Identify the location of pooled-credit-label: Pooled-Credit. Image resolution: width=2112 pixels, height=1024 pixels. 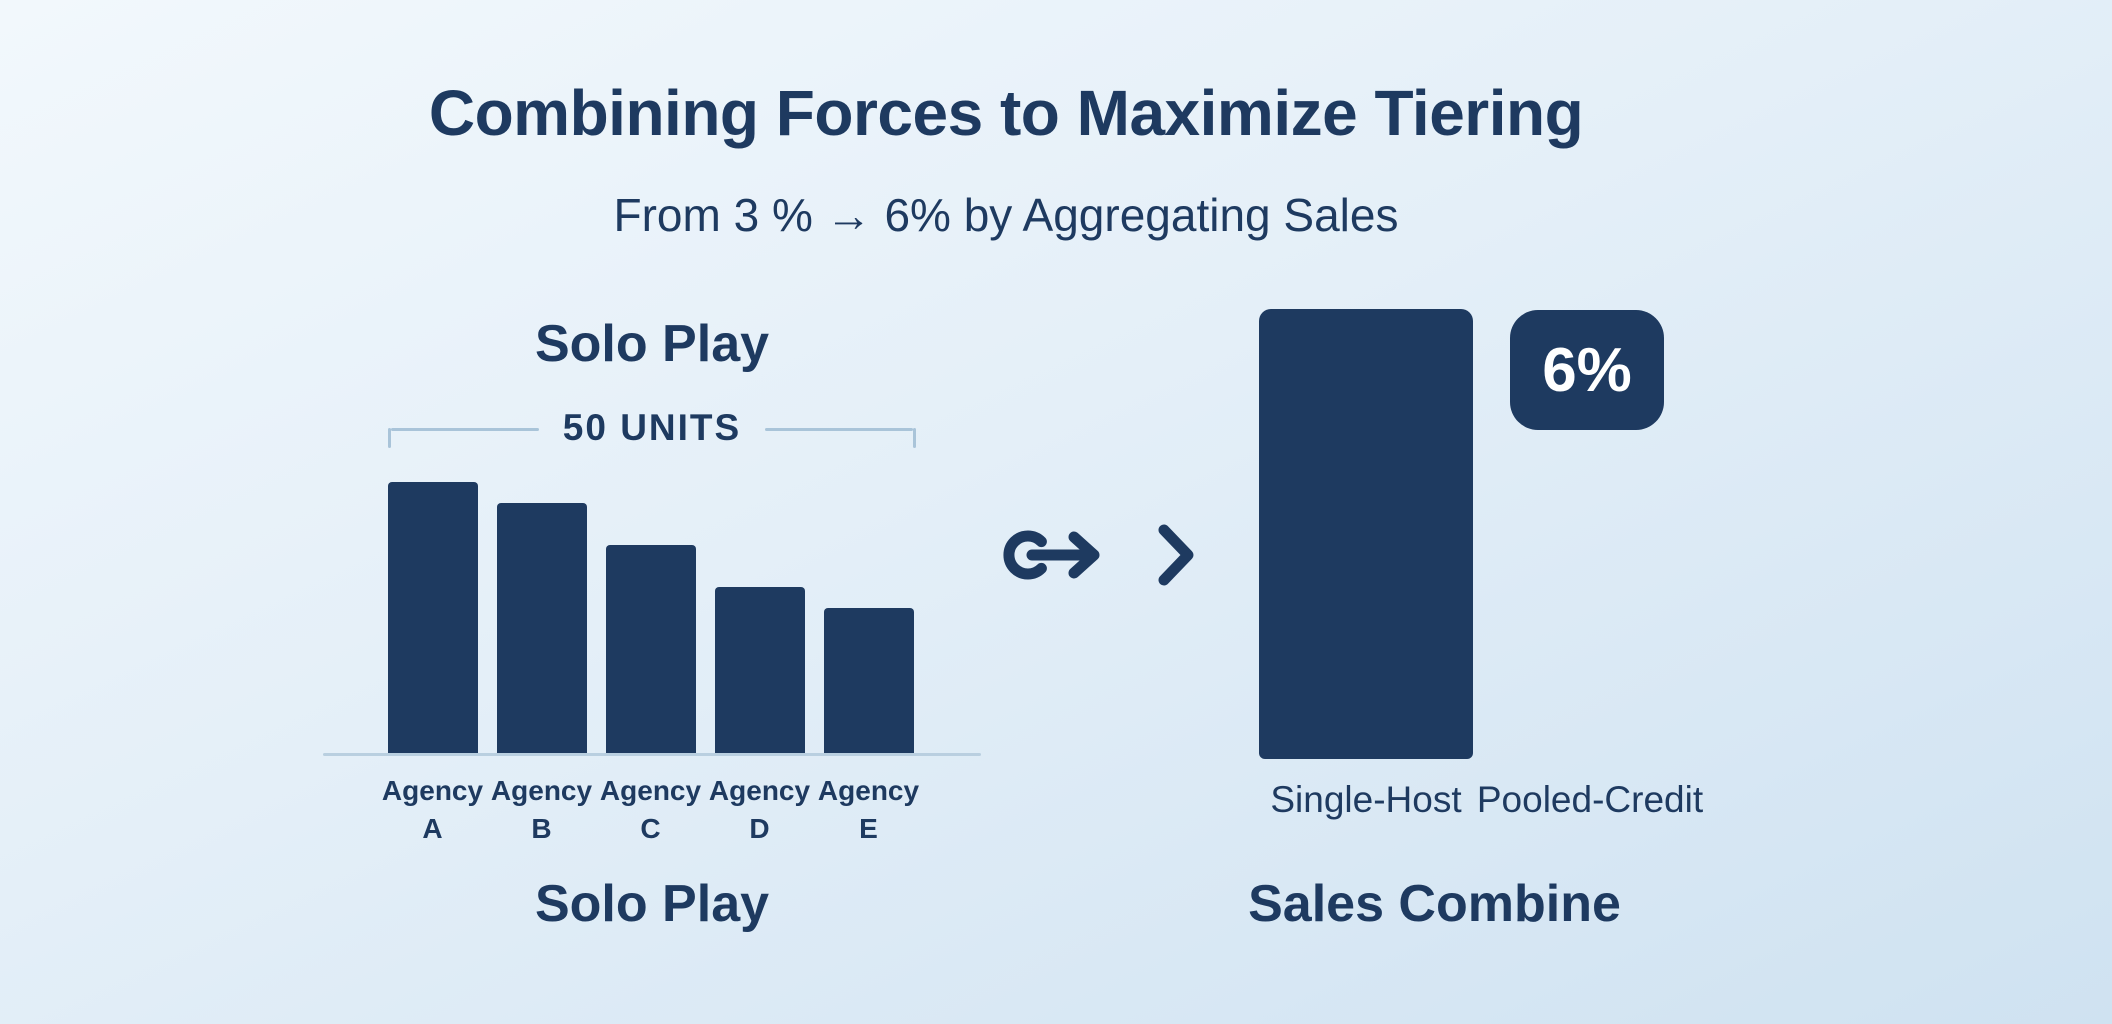
(1590, 799).